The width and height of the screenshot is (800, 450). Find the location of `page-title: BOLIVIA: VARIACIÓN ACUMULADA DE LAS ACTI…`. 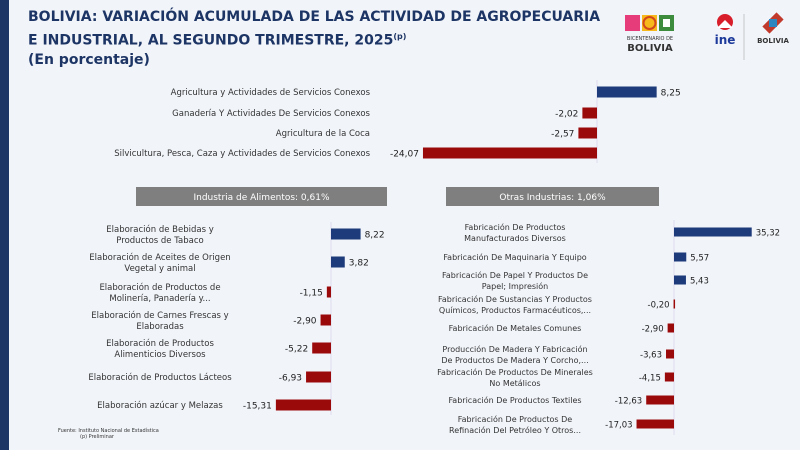

page-title: BOLIVIA: VARIACIÓN ACUMULADA DE LAS ACTI… is located at coordinates (314, 39).